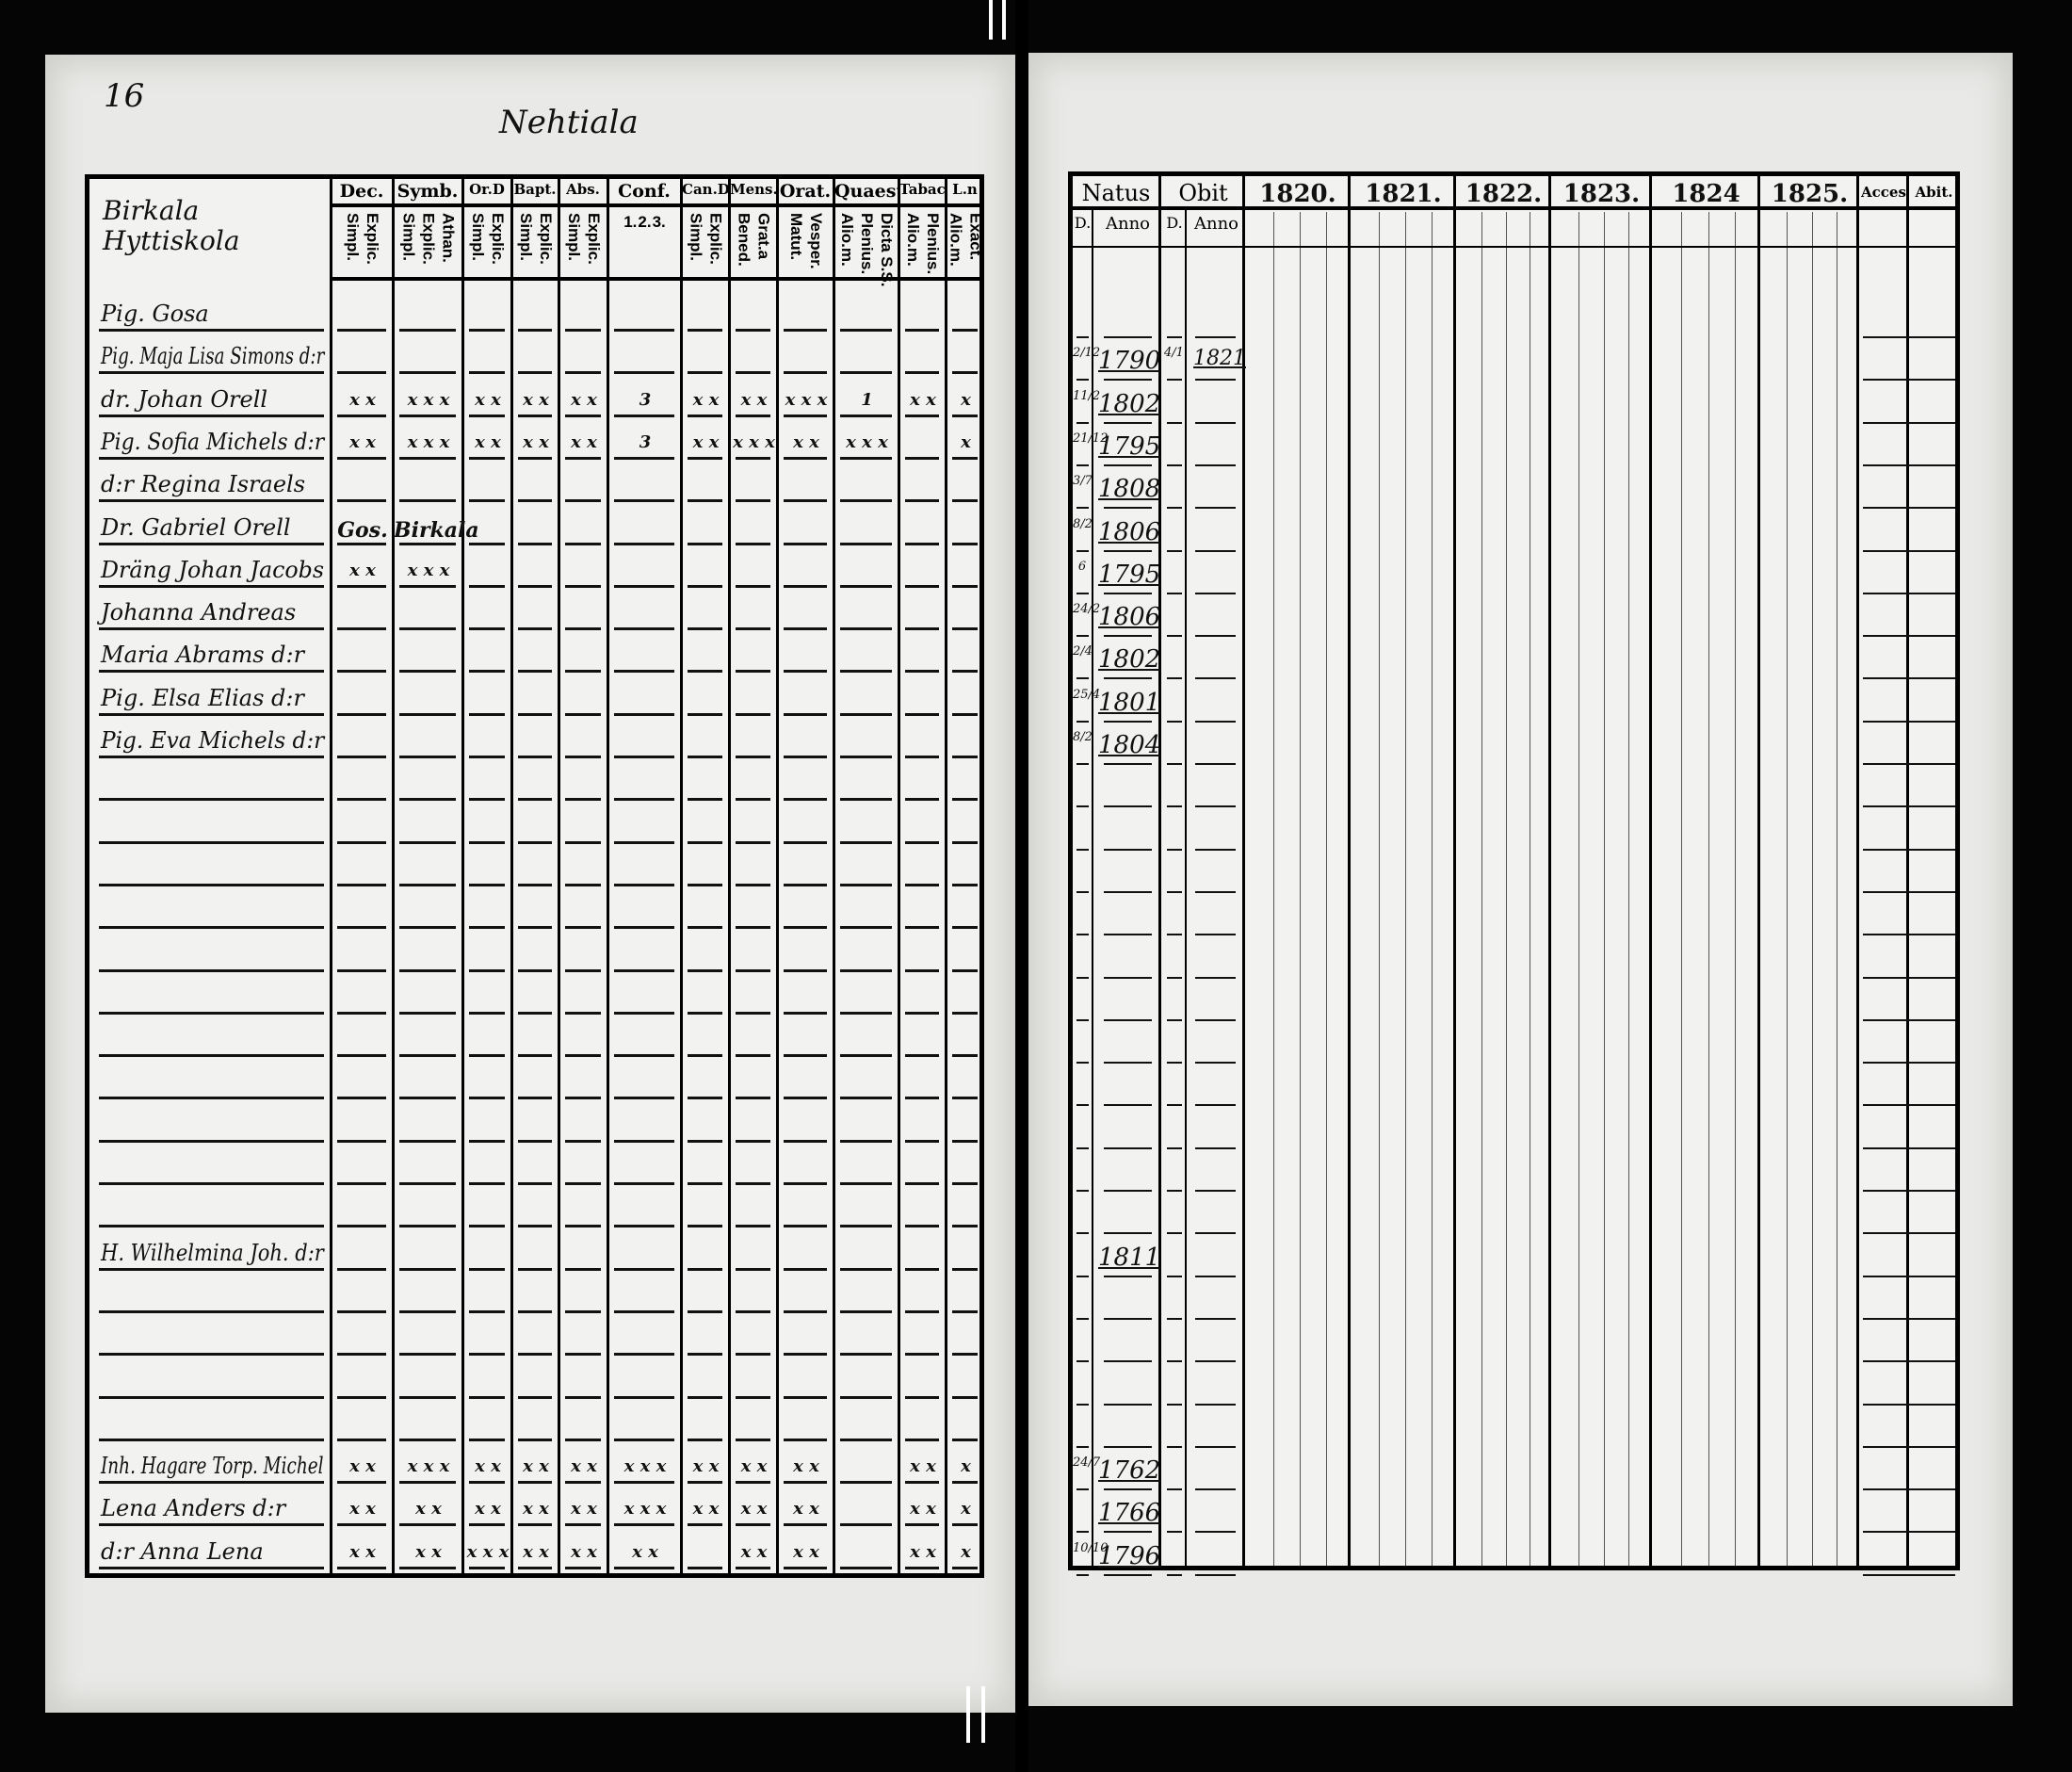 This screenshot has height=1772, width=2072. I want to click on column-subheader: Bened. Grat.a, so click(753, 246).